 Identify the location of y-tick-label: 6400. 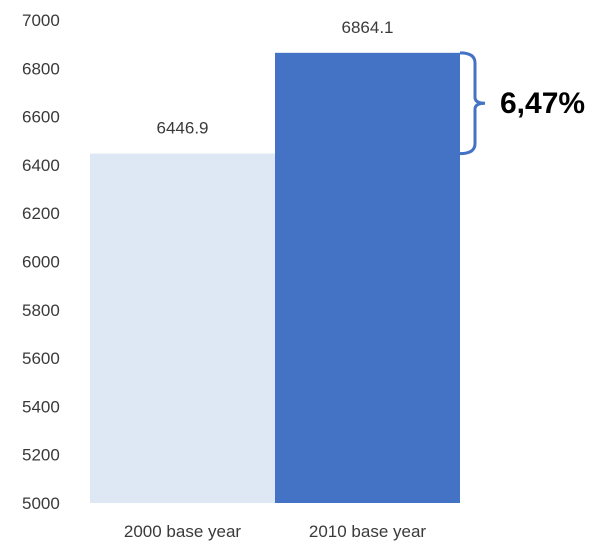
(41, 165).